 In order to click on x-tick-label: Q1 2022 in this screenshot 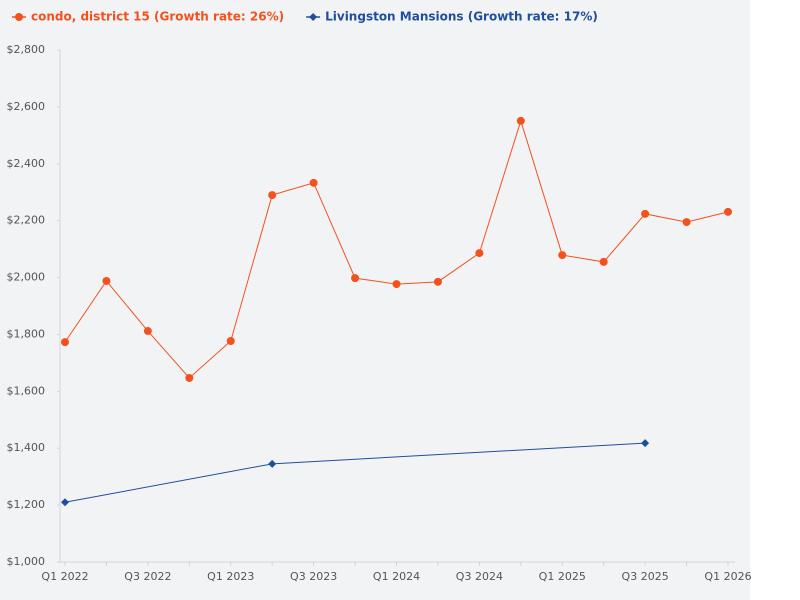, I will do `click(64, 576)`.